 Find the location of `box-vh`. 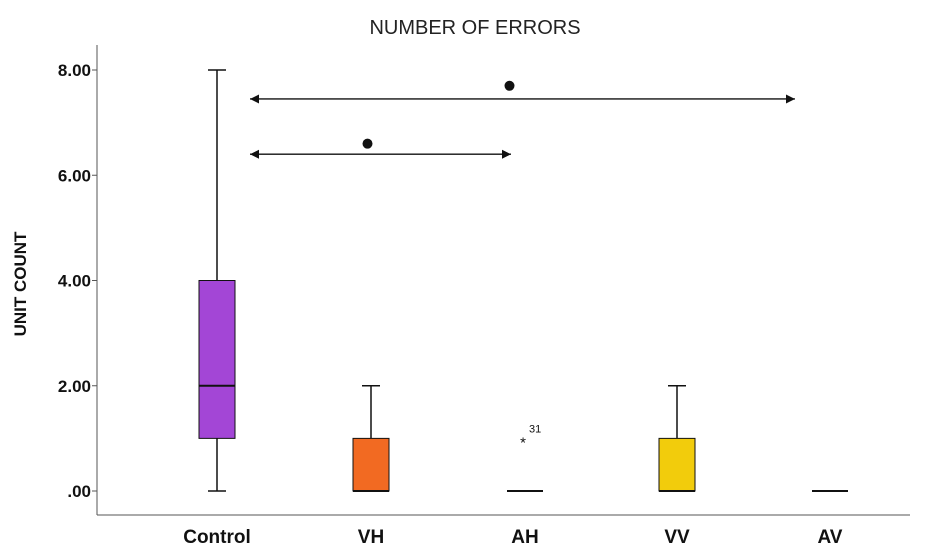

box-vh is located at coordinates (371, 438).